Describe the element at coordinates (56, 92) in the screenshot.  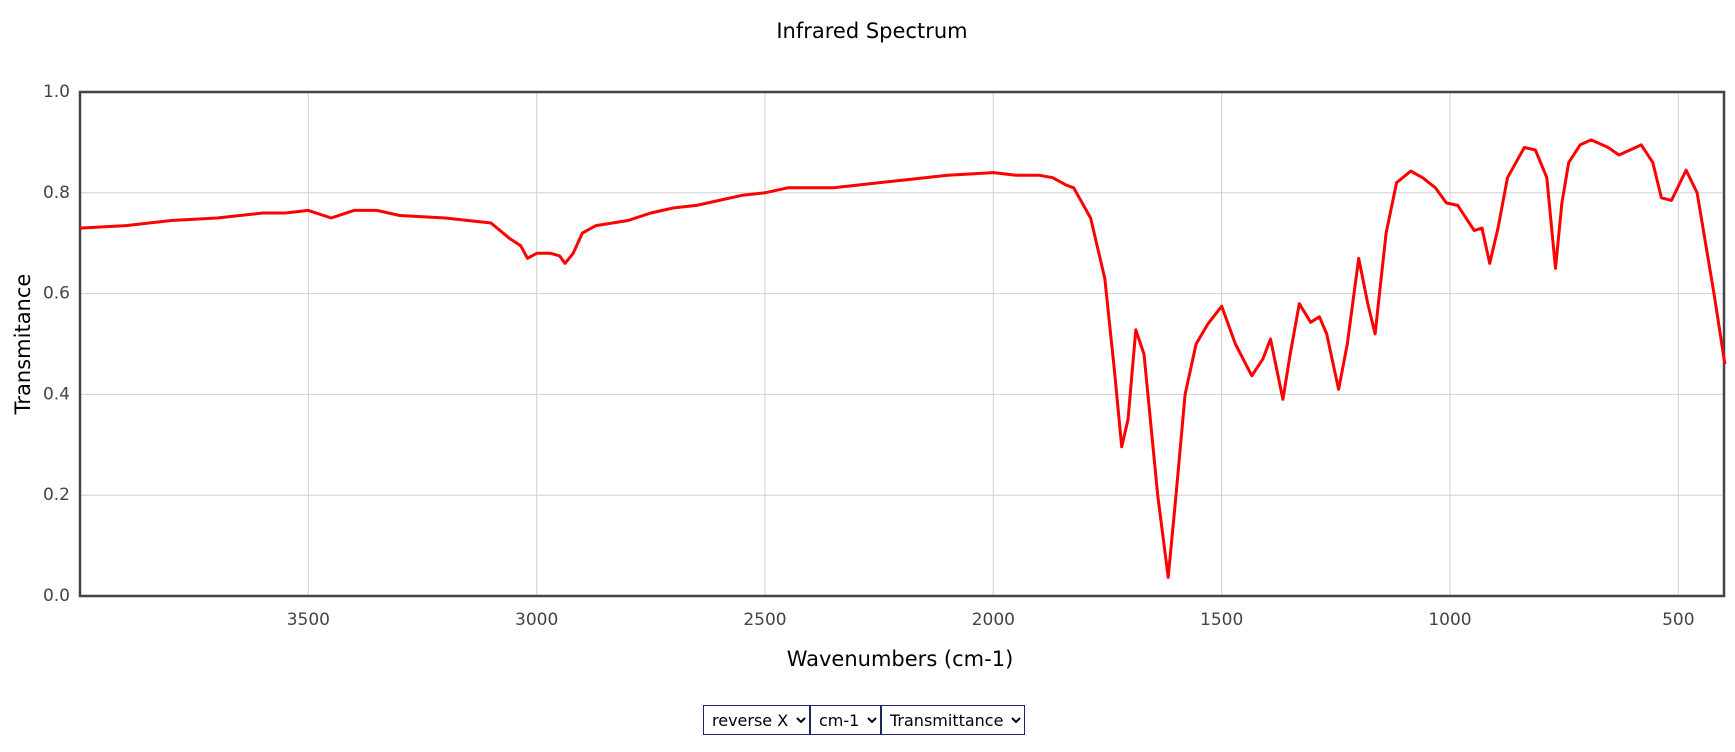
I see `y-tick-label: 1.0` at that location.